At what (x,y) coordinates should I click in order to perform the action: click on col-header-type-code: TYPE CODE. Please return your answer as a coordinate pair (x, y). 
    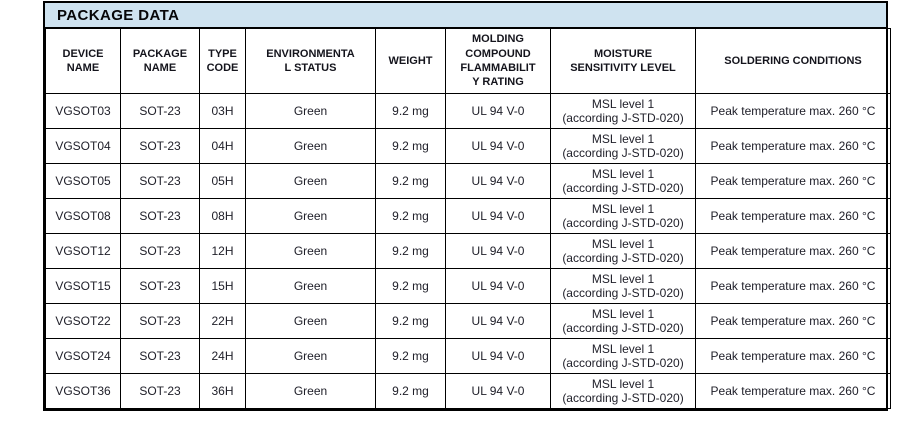
    Looking at the image, I should click on (222, 61).